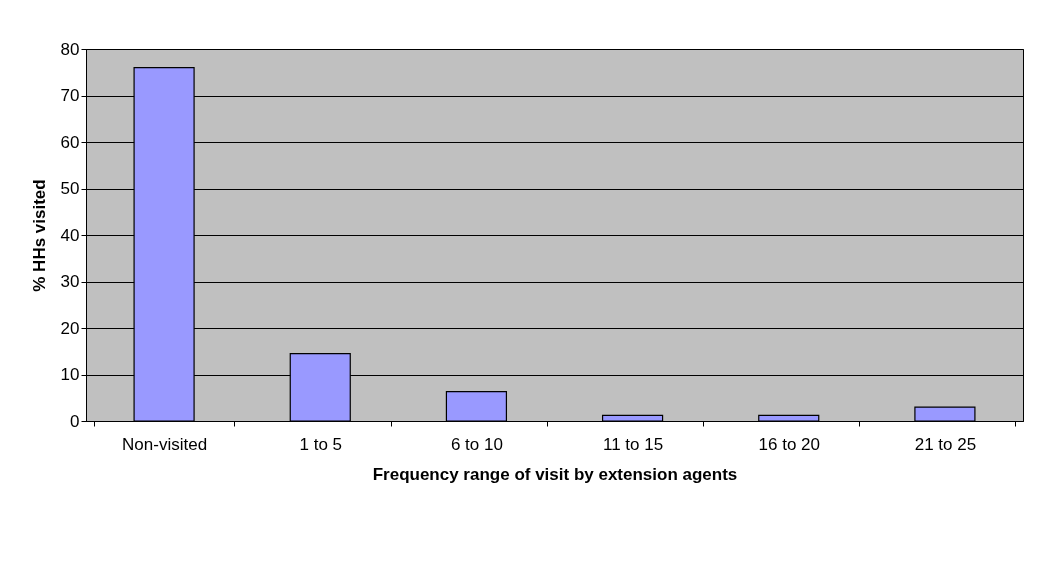  What do you see at coordinates (476, 444) in the screenshot?
I see `x-tick-label: 6 to 10` at bounding box center [476, 444].